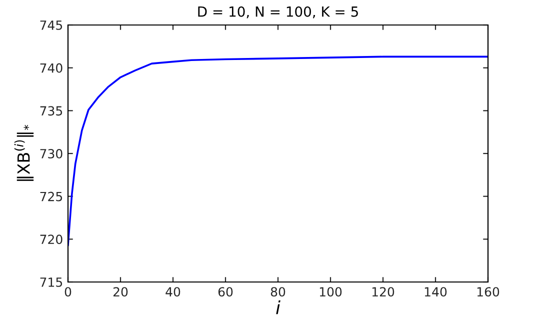 The image size is (541, 329). What do you see at coordinates (120, 292) in the screenshot?
I see `x-tick-label: 20` at bounding box center [120, 292].